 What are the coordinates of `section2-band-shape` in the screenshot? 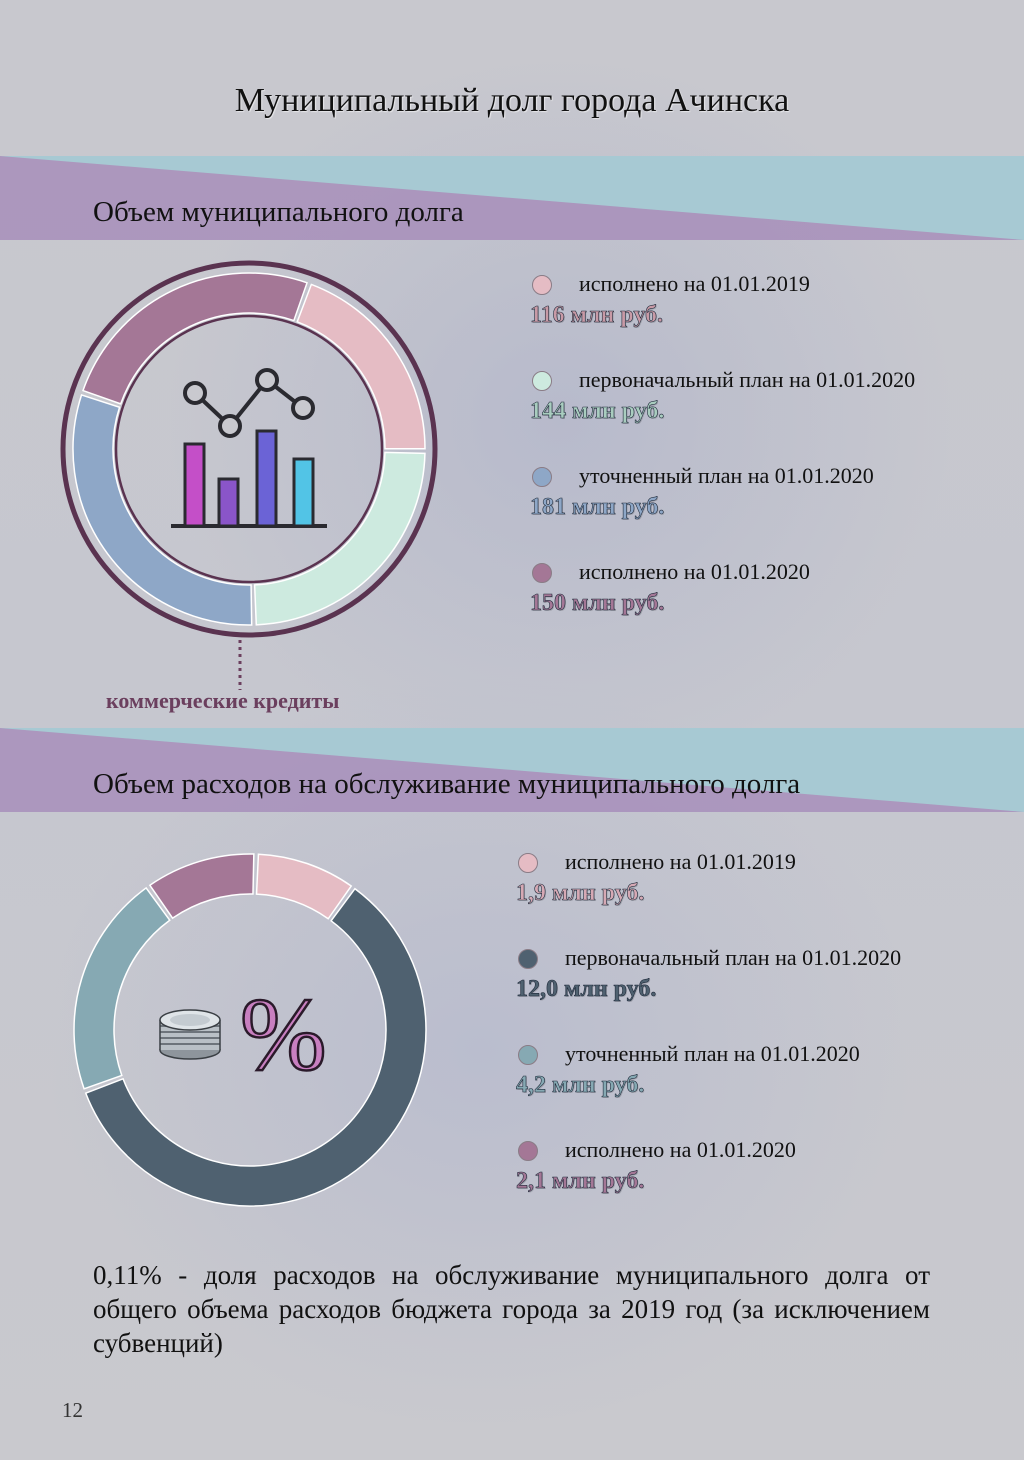 It's located at (512, 770).